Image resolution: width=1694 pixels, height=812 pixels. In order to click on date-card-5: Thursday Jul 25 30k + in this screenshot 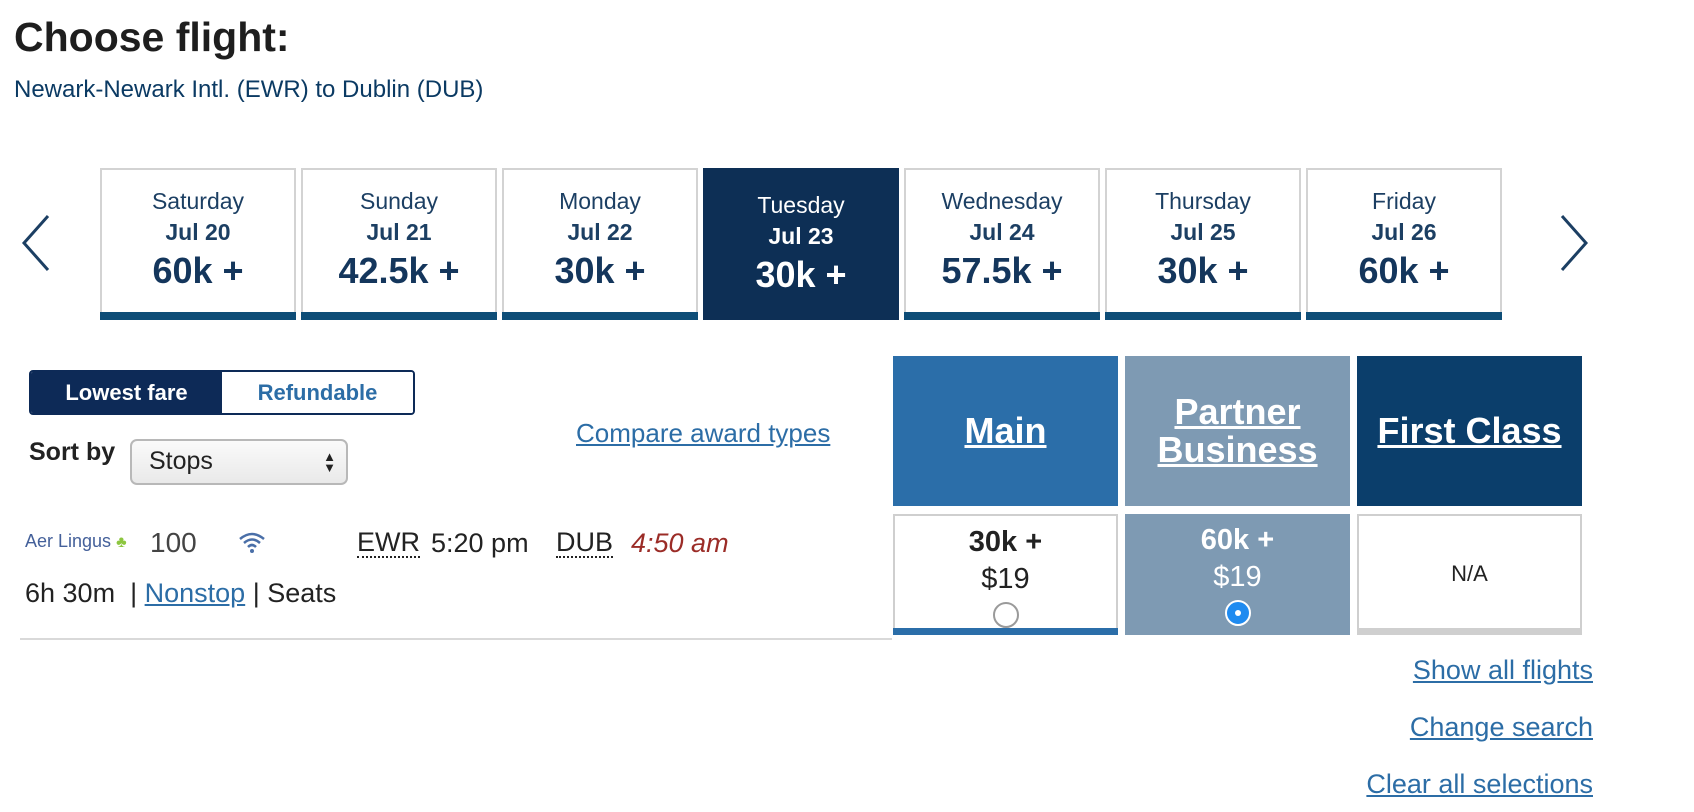, I will do `click(1203, 244)`.